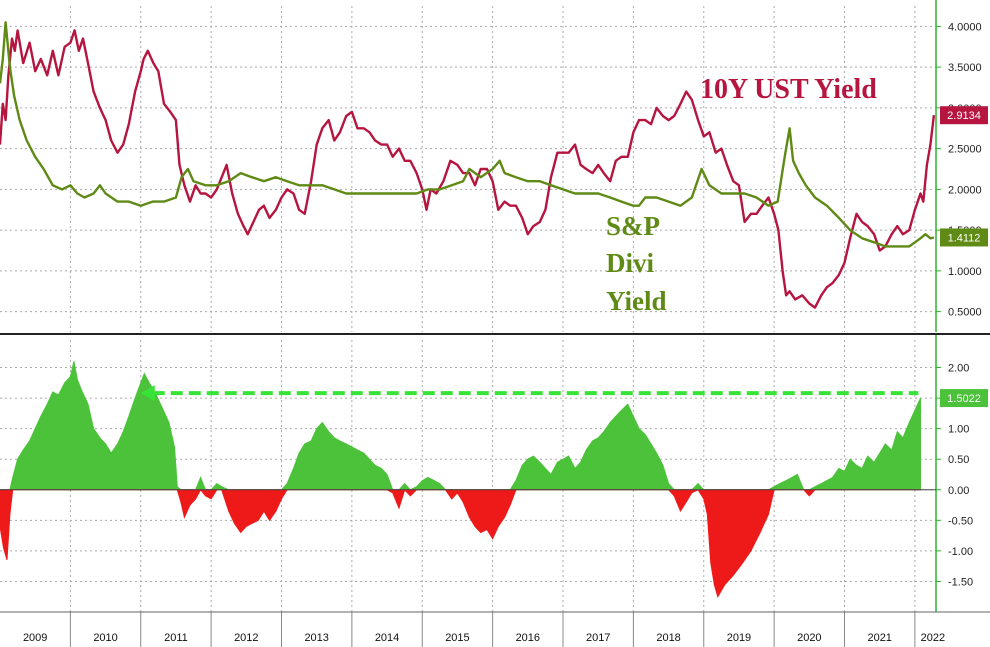  What do you see at coordinates (668, 638) in the screenshot?
I see `x-tick-label: 2018` at bounding box center [668, 638].